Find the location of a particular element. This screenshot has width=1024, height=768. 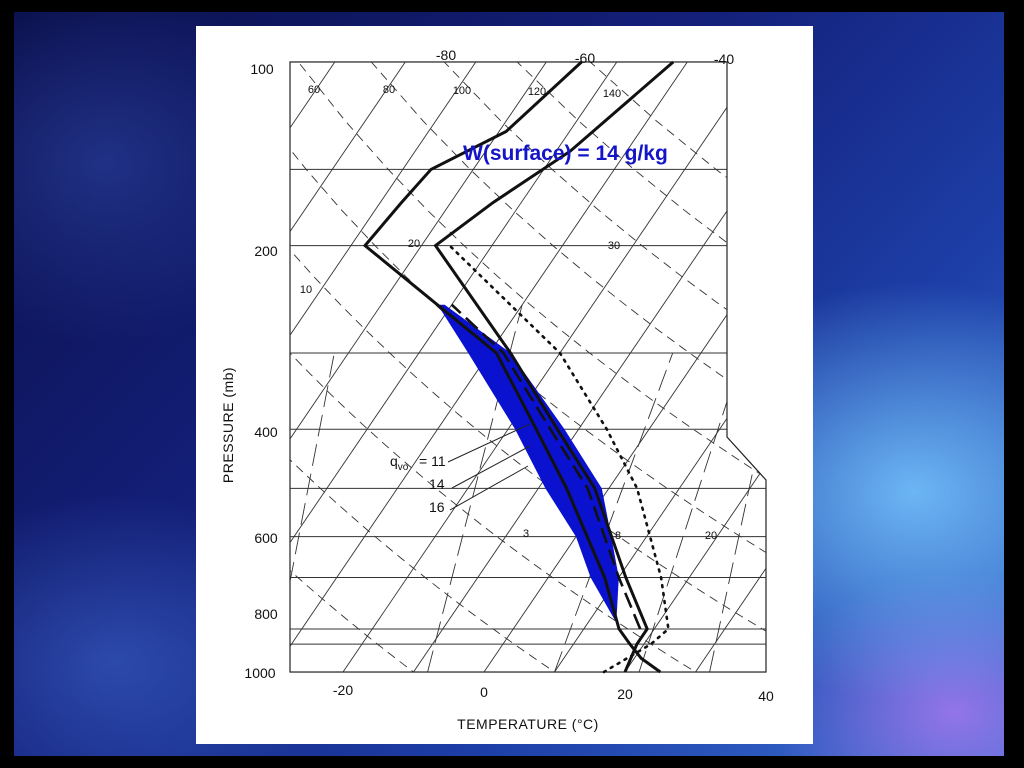

adiabat-label-80: 80 is located at coordinates (389, 90).